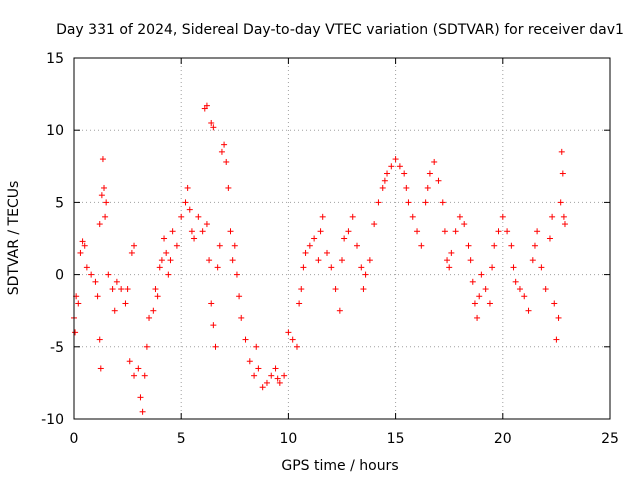 The width and height of the screenshot is (640, 480). I want to click on x-tick-label: 20, so click(503, 439).